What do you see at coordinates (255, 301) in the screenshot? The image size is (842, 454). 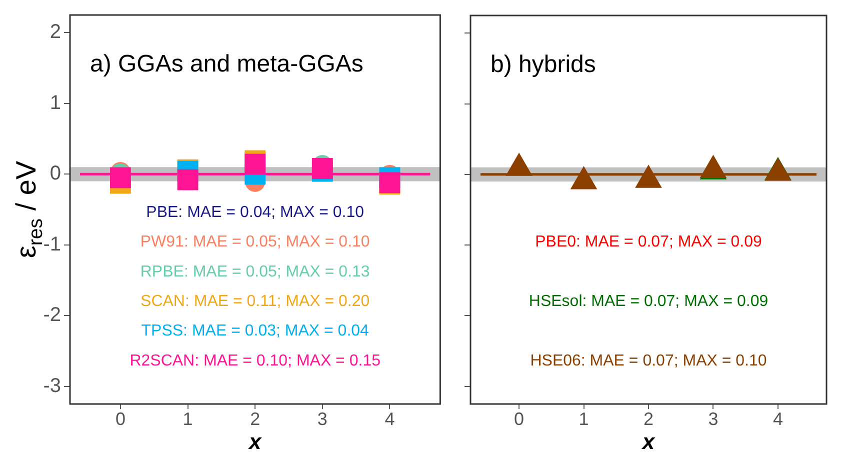 I see `text: SCAN: MAE = 0.11; MAX = 0.20` at bounding box center [255, 301].